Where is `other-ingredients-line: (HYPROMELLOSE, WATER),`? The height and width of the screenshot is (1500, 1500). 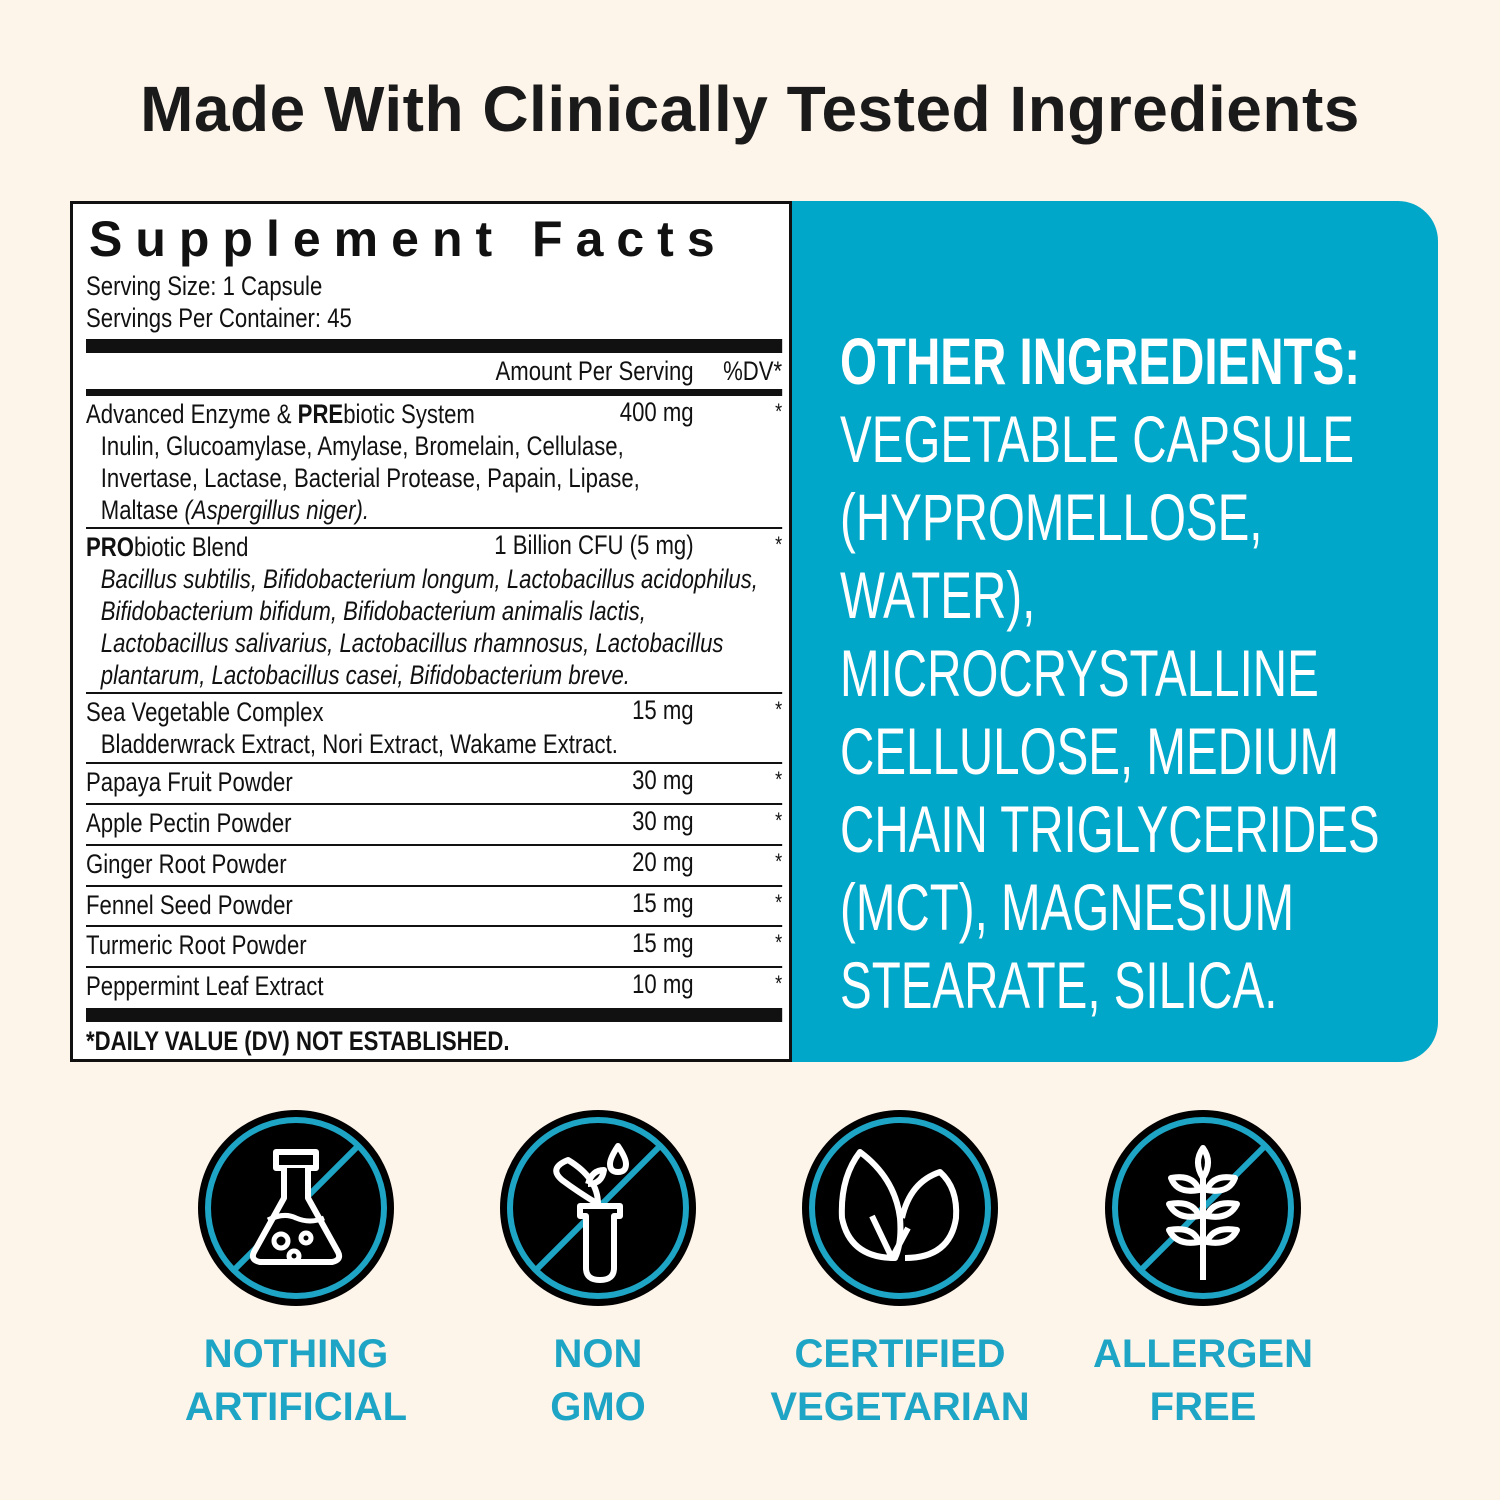
other-ingredients-line: (HYPROMELLOSE, WATER), is located at coordinates (1051, 556).